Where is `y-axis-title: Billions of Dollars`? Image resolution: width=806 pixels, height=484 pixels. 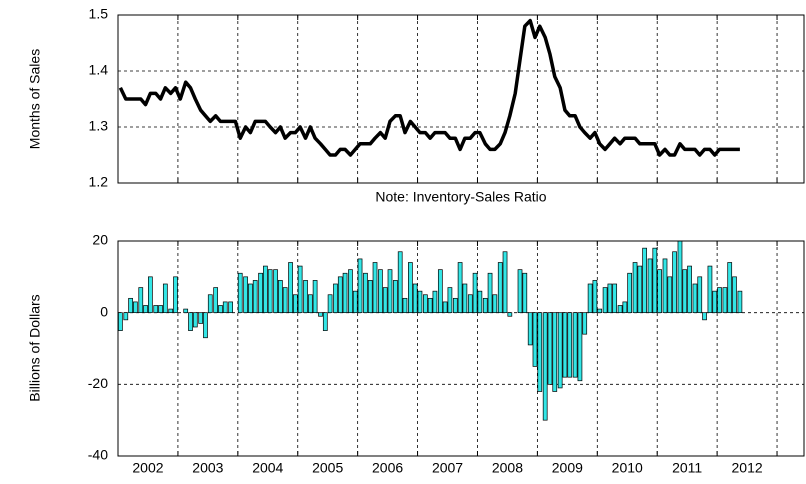
y-axis-title: Billions of Dollars is located at coordinates (35, 347).